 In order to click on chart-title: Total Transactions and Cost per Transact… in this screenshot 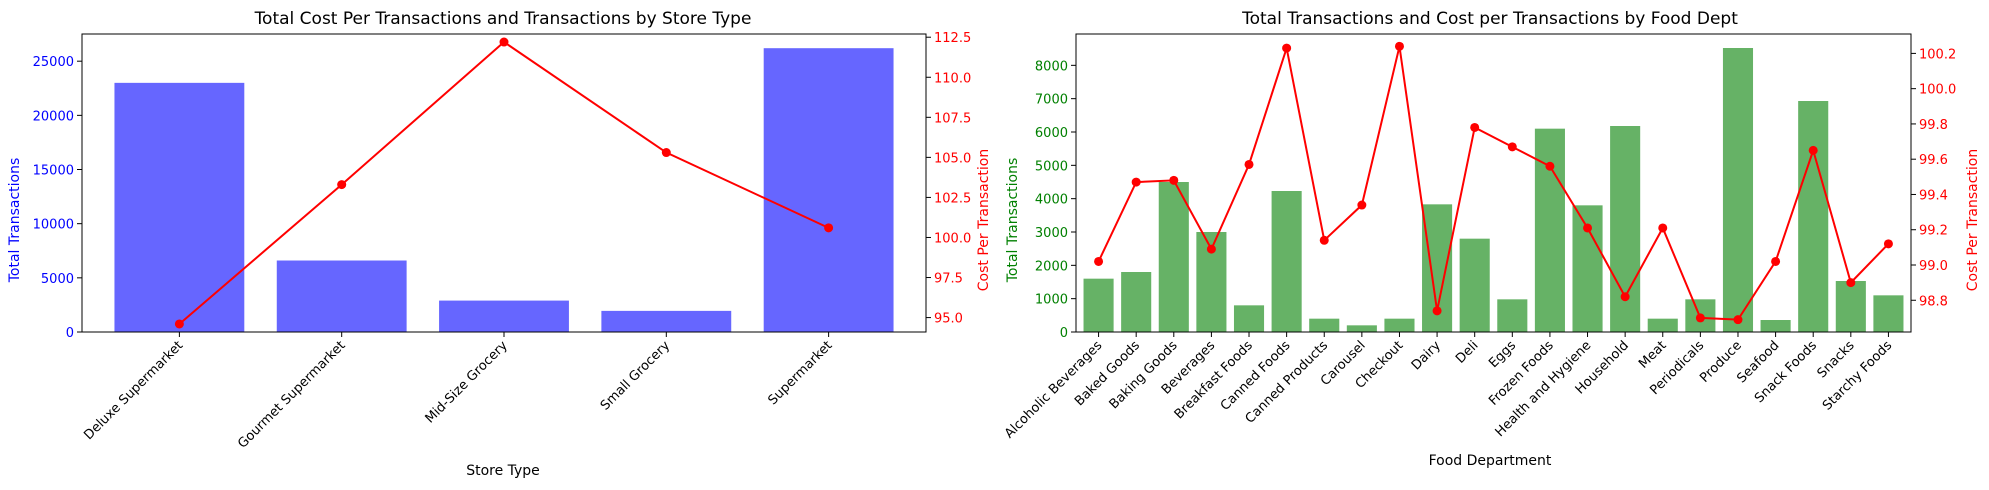, I will do `click(1489, 19)`.